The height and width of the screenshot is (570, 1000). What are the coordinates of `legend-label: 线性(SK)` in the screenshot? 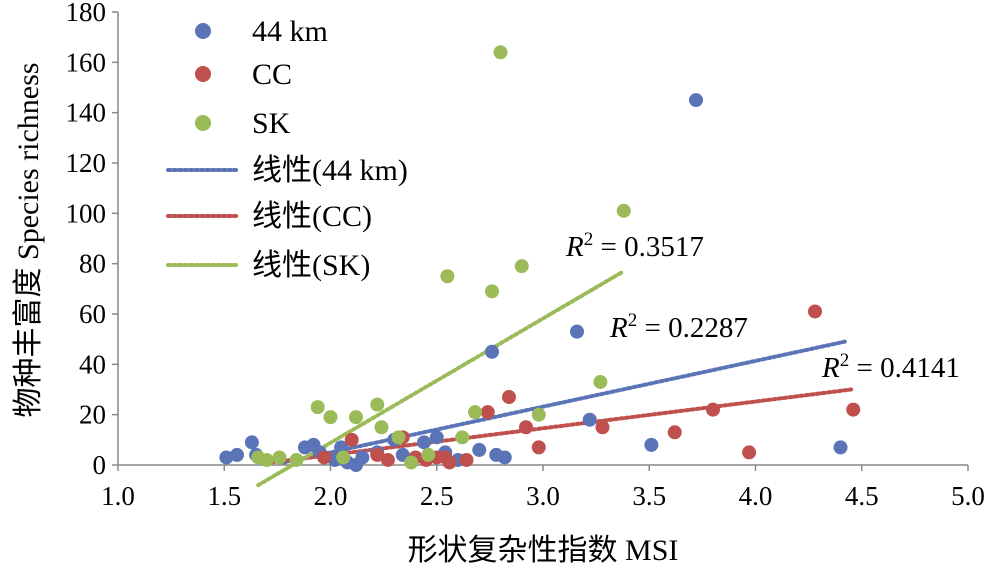 It's located at (311, 265).